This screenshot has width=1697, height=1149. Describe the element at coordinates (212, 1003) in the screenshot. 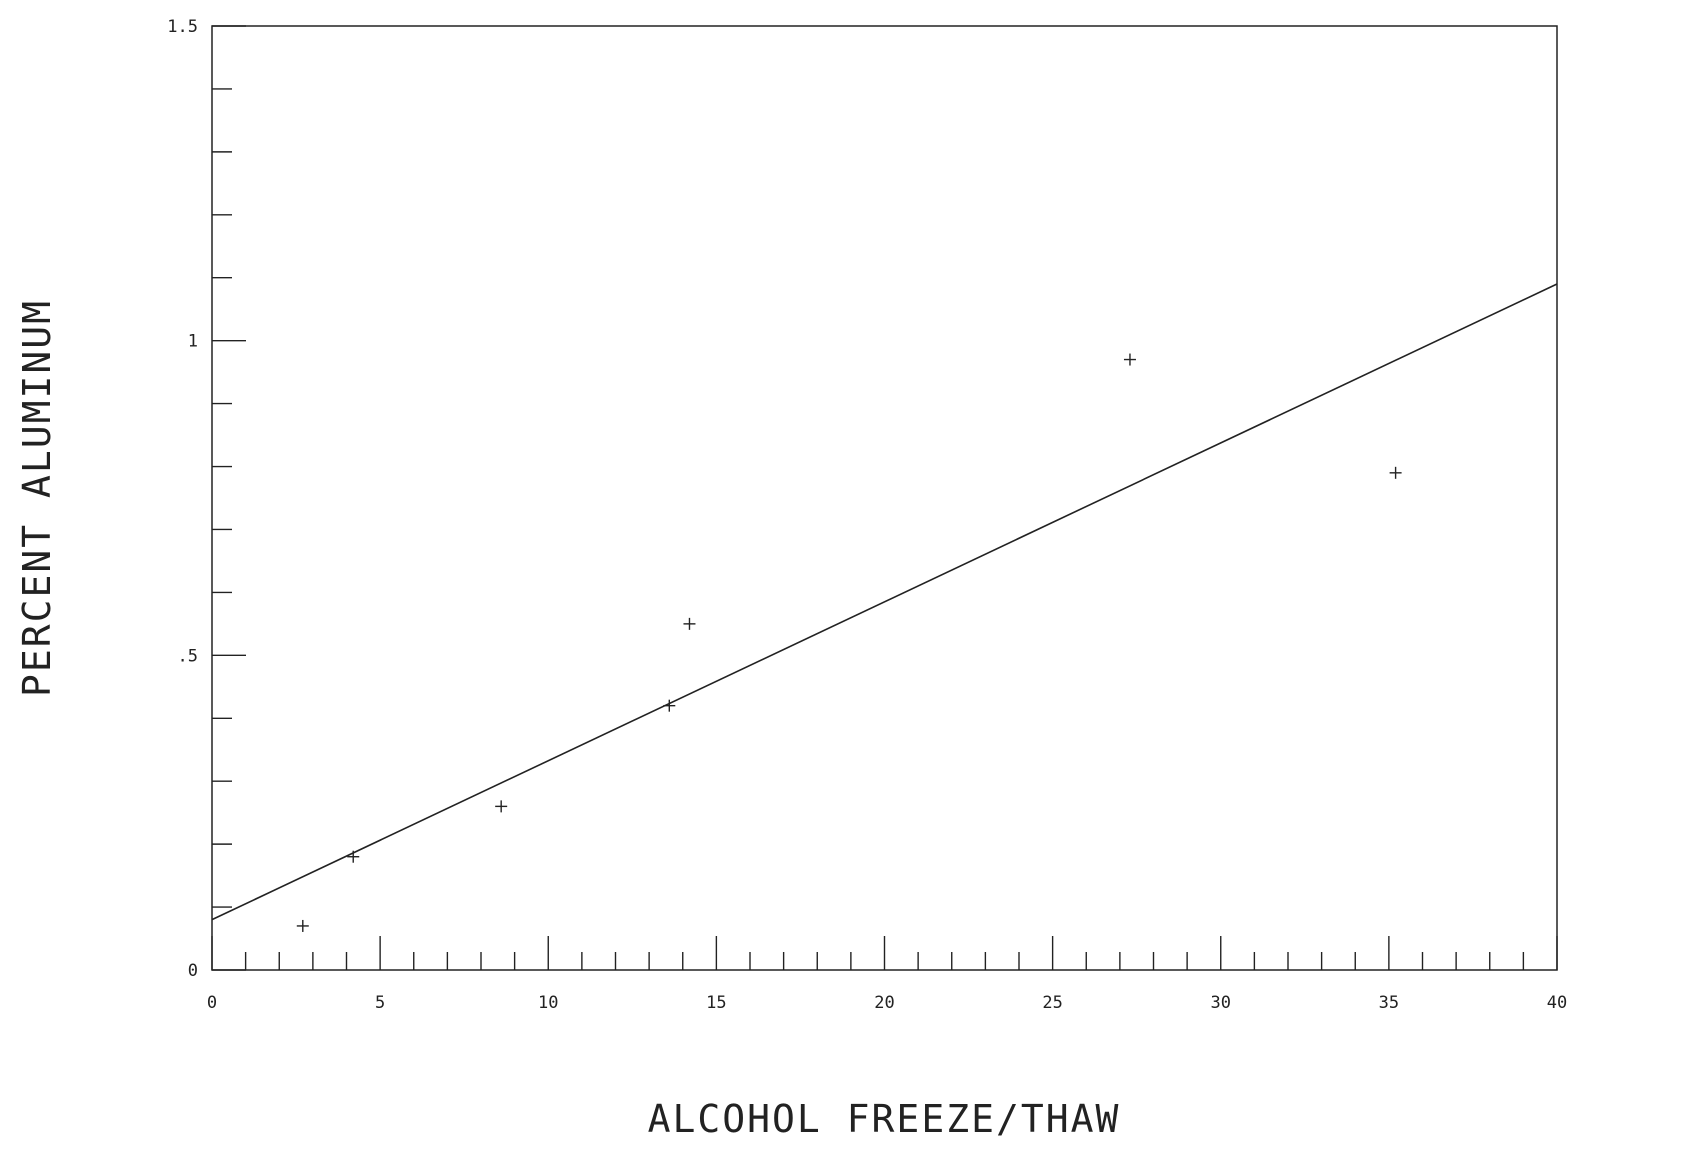

I see `x-tick-label: 0` at that location.